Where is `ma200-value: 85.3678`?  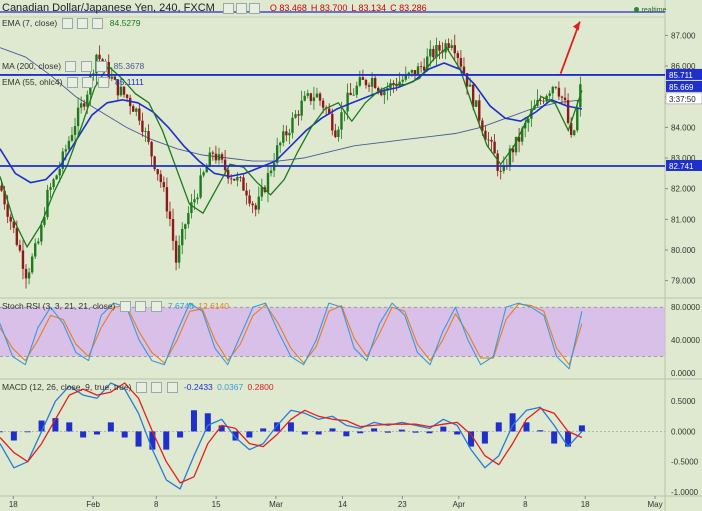
ma200-value: 85.3678 is located at coordinates (129, 66).